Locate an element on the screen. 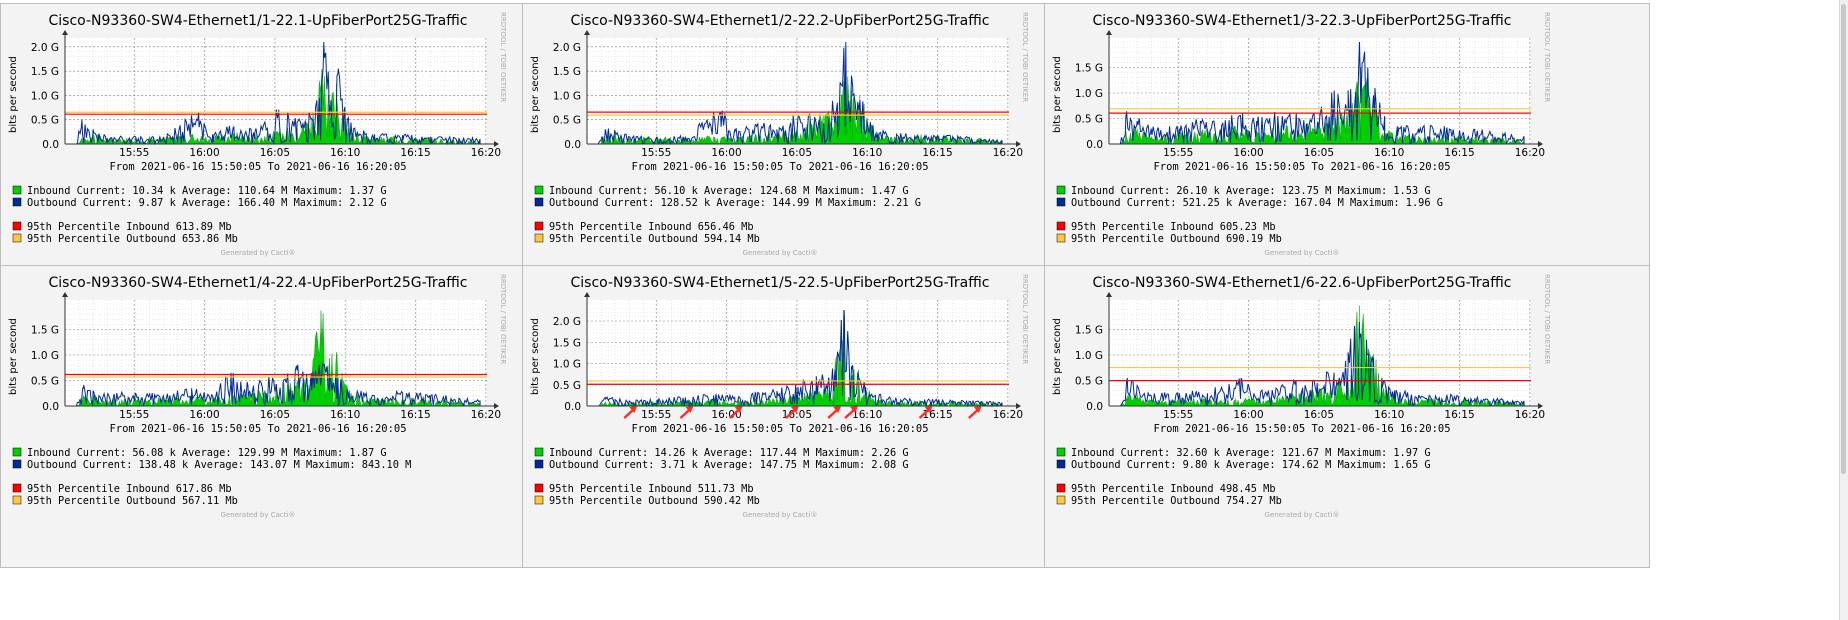  p95-outbound-legend: 95th Percentile Outbound 590.42 Mb is located at coordinates (654, 501).